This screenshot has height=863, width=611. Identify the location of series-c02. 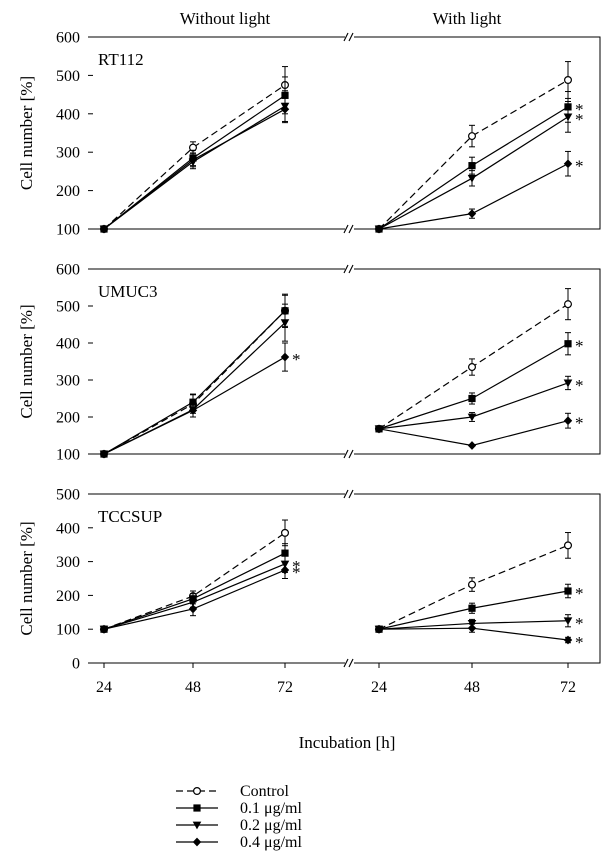
(194, 381).